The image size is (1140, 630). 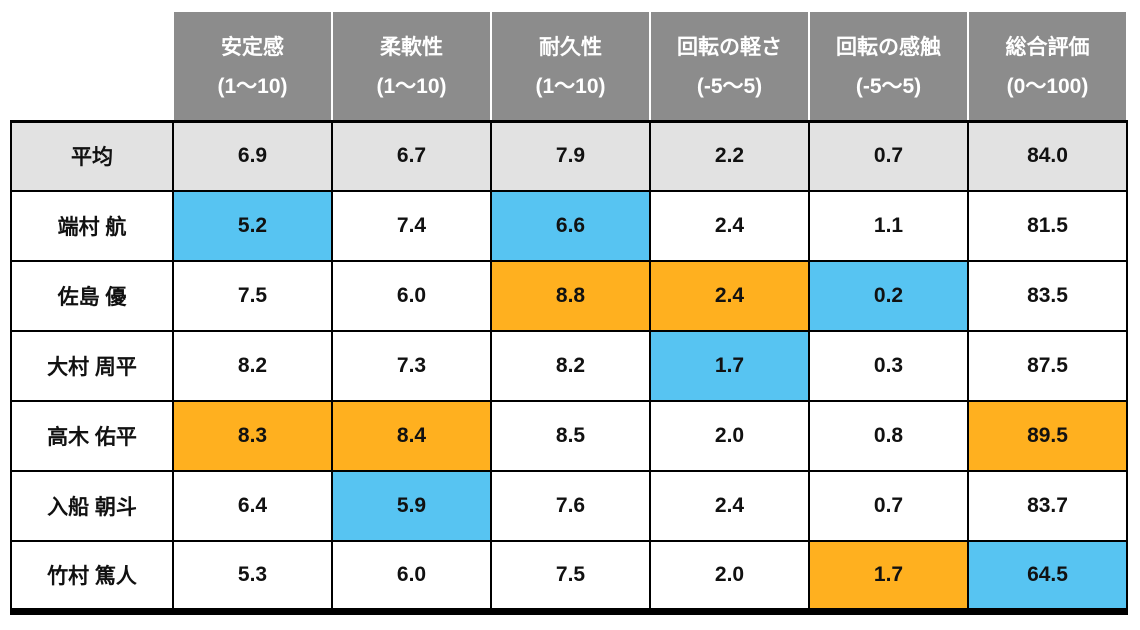 What do you see at coordinates (92, 436) in the screenshot?
I see `row-label: 高木 佑平` at bounding box center [92, 436].